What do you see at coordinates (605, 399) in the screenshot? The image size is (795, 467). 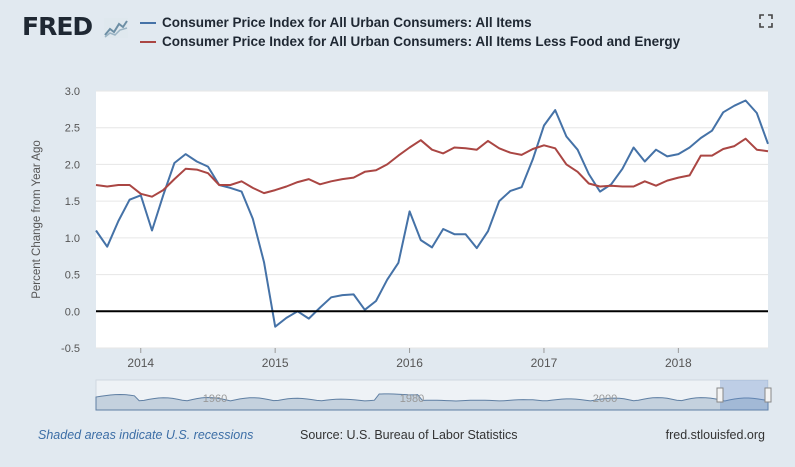 I see `navigator-label: 2000` at bounding box center [605, 399].